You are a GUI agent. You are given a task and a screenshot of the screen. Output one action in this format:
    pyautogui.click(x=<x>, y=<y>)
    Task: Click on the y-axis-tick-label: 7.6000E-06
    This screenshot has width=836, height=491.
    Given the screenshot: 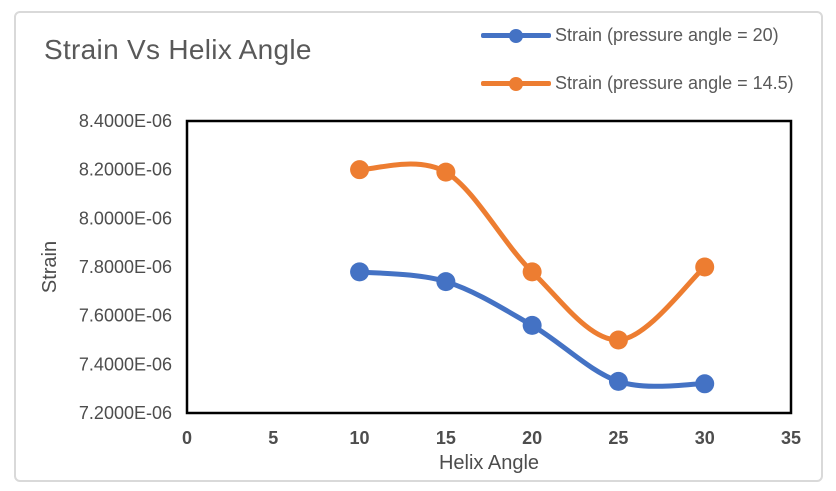 What is the action you would take?
    pyautogui.click(x=125, y=316)
    